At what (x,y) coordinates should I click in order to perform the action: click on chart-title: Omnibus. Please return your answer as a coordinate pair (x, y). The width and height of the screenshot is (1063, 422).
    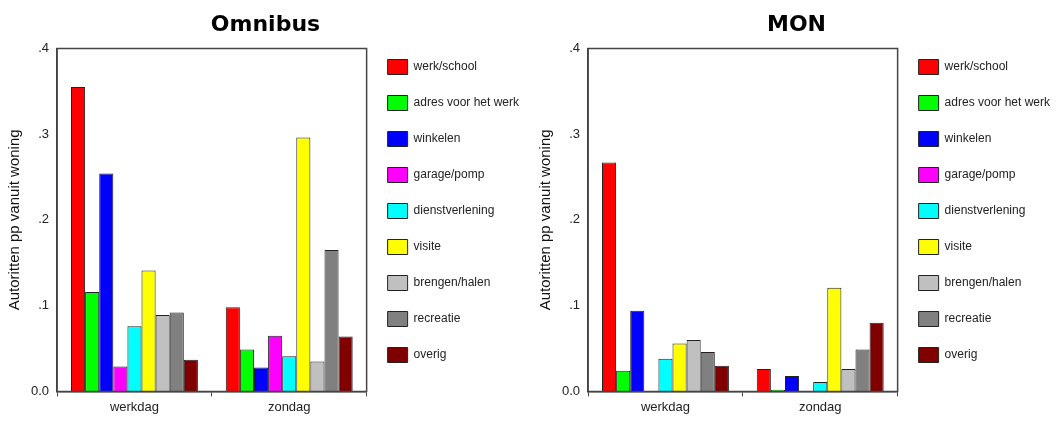
    Looking at the image, I should click on (265, 23).